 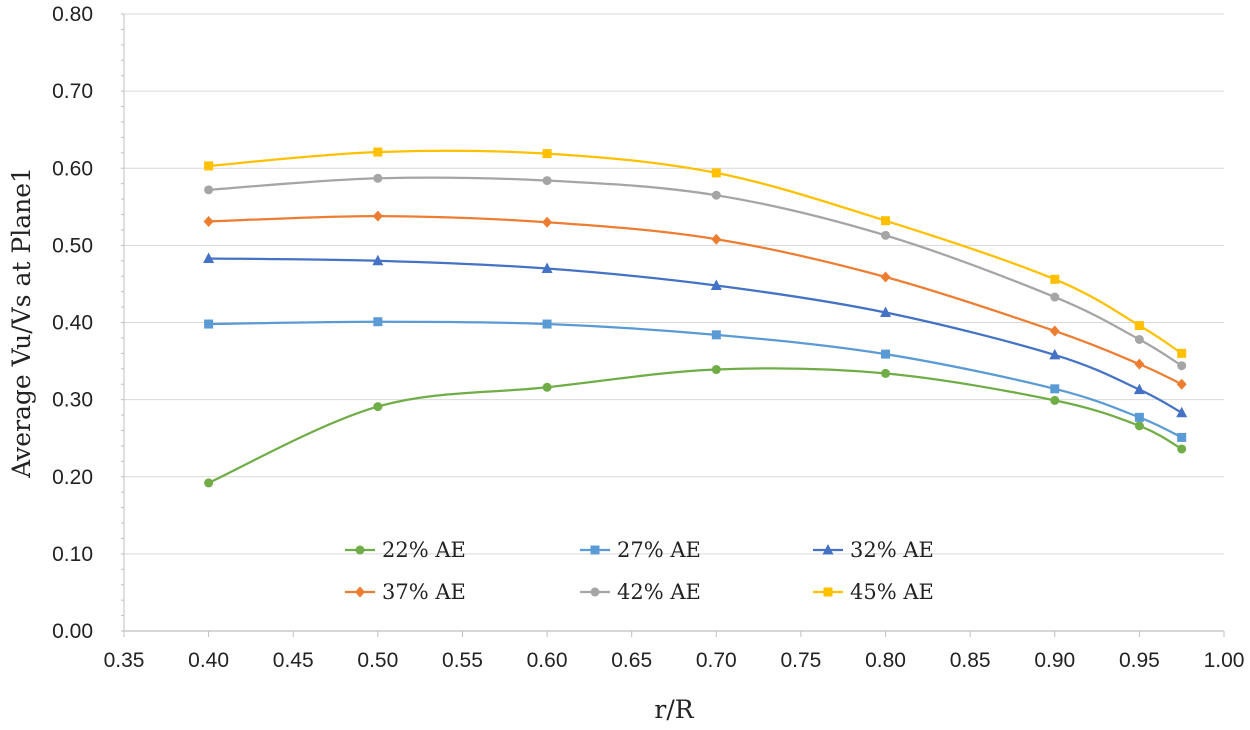 I want to click on legend-label: 42% AE, so click(x=659, y=592).